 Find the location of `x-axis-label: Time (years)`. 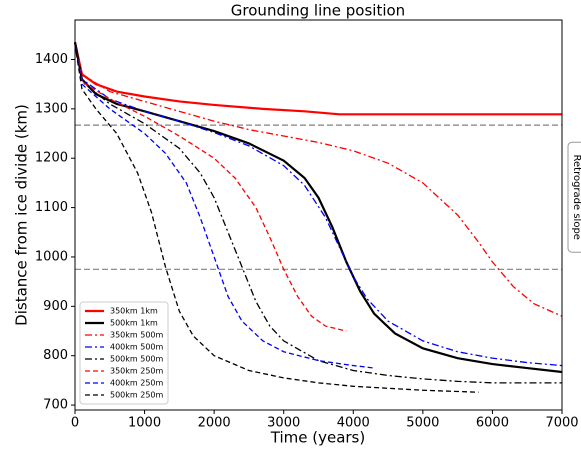

x-axis-label: Time (years) is located at coordinates (317, 438).